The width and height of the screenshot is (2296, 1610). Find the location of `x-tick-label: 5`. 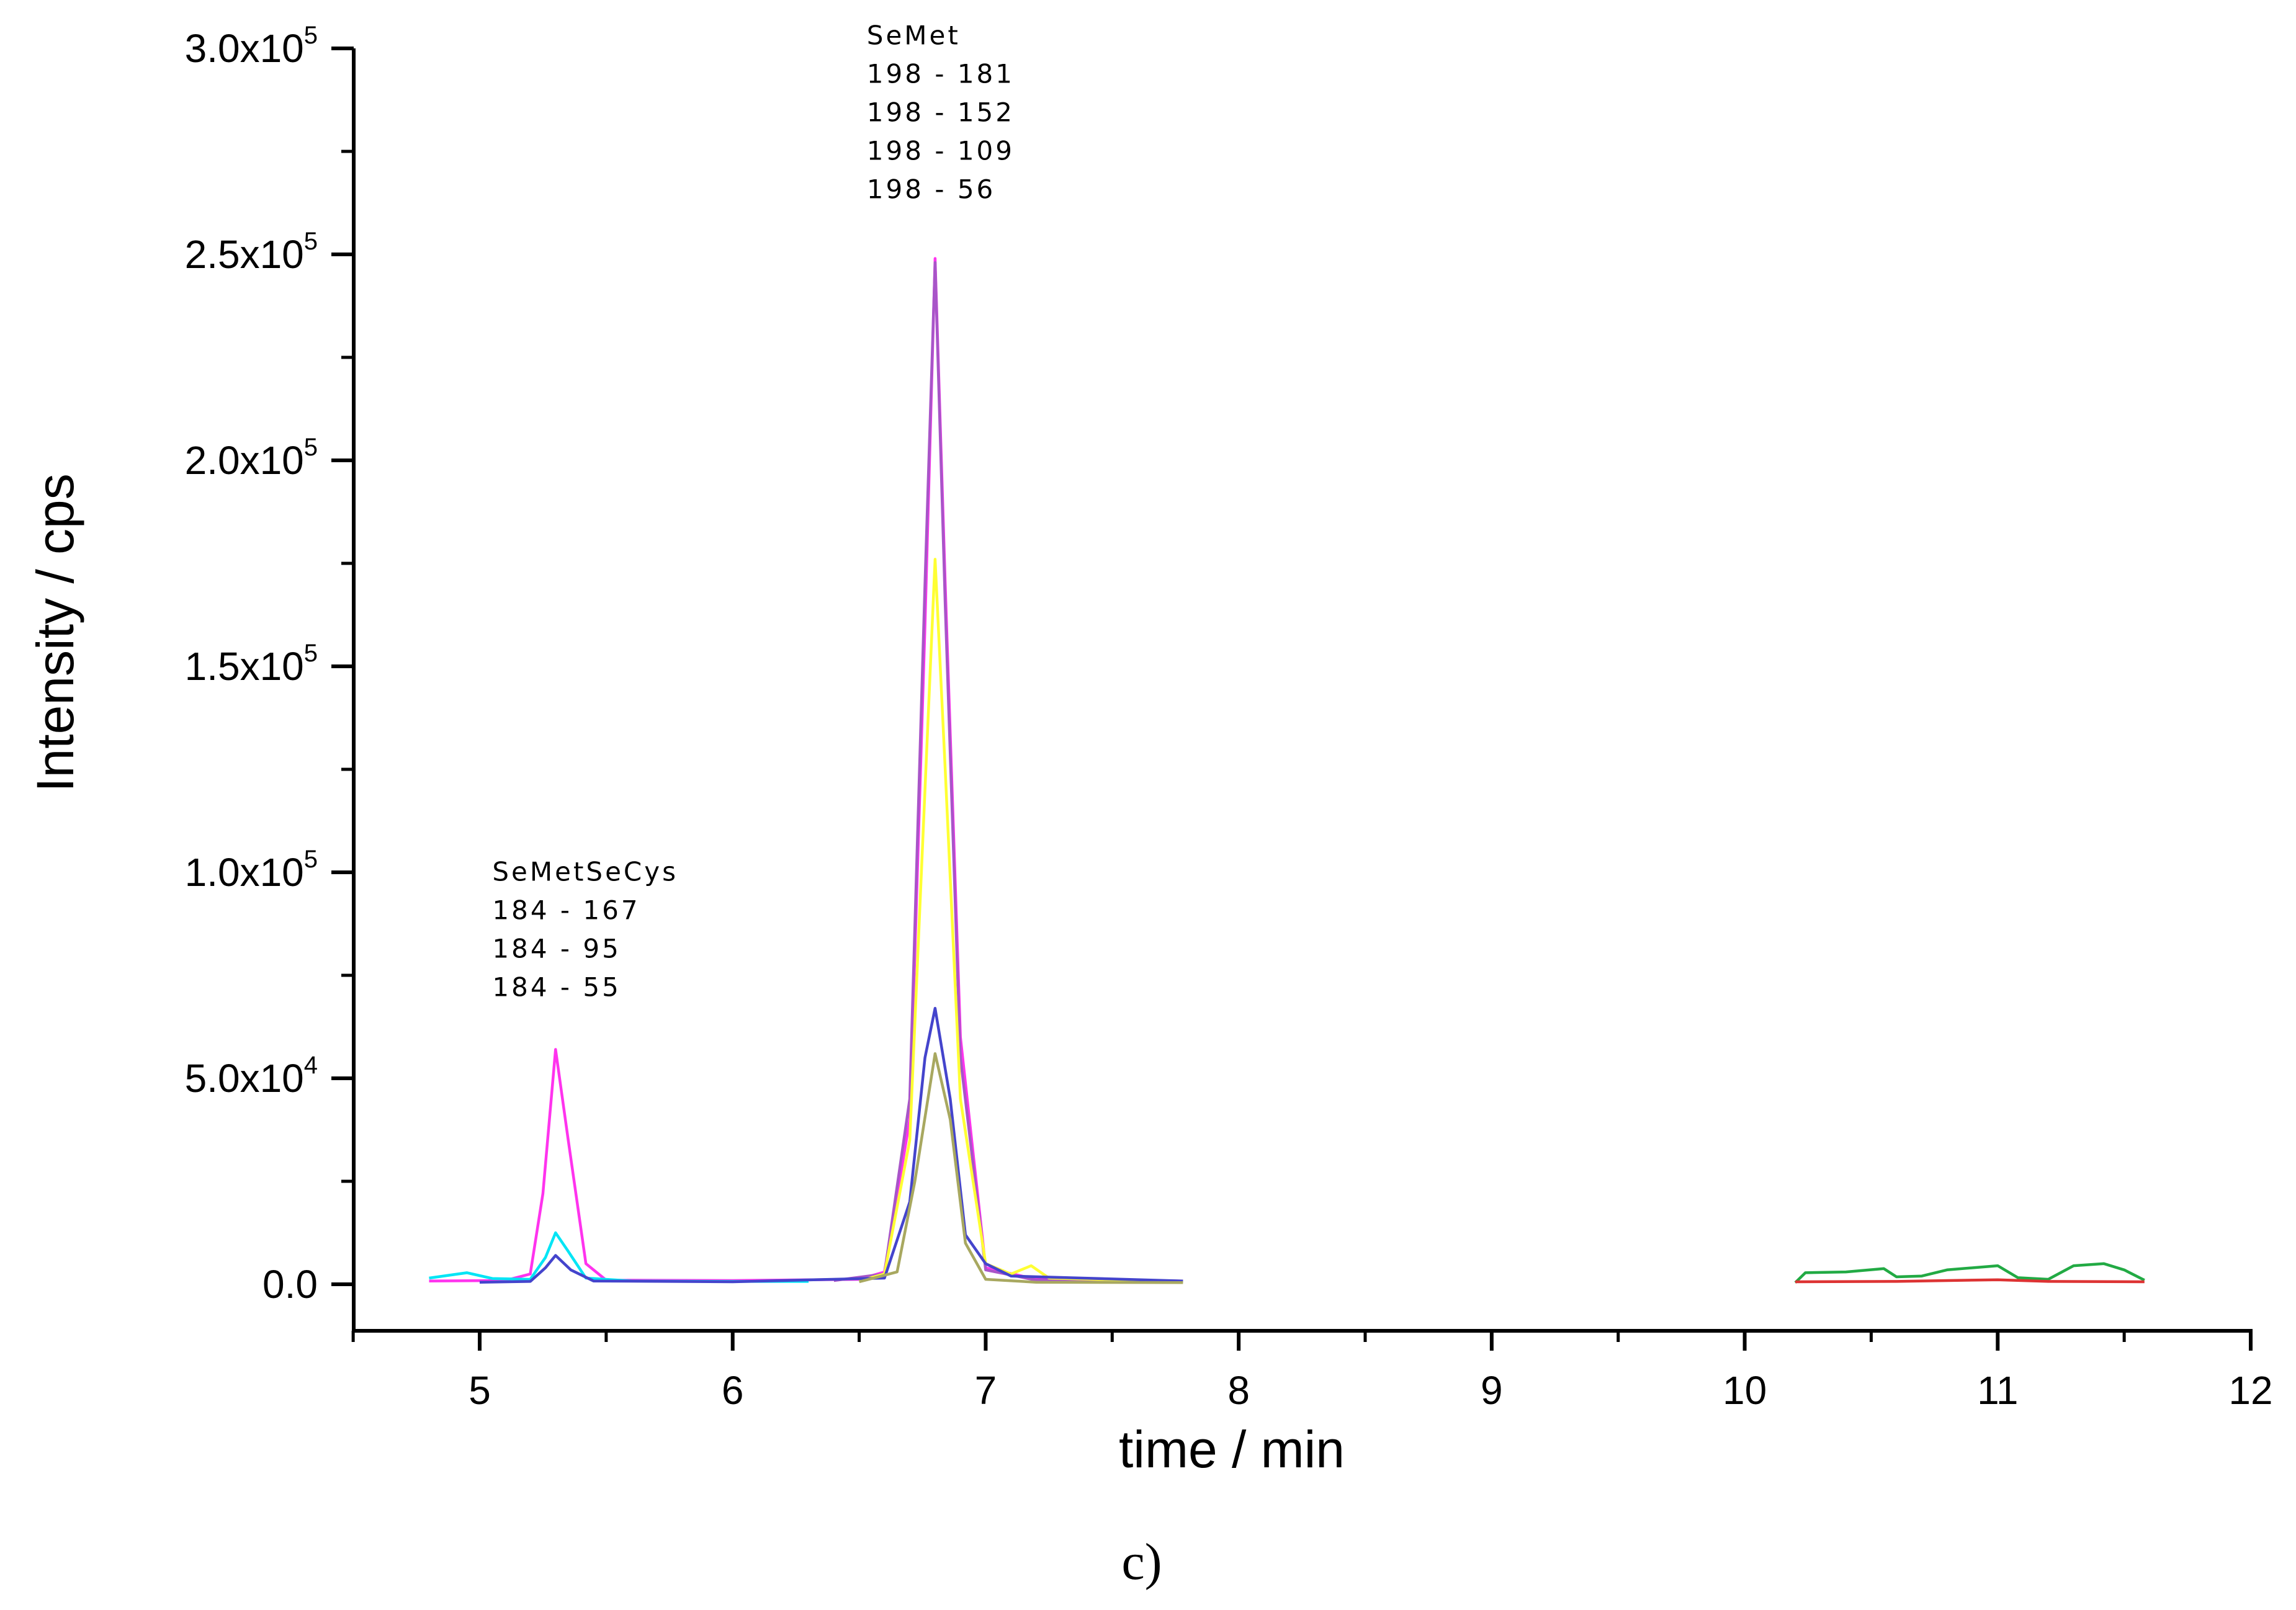

x-tick-label: 5 is located at coordinates (480, 1390).